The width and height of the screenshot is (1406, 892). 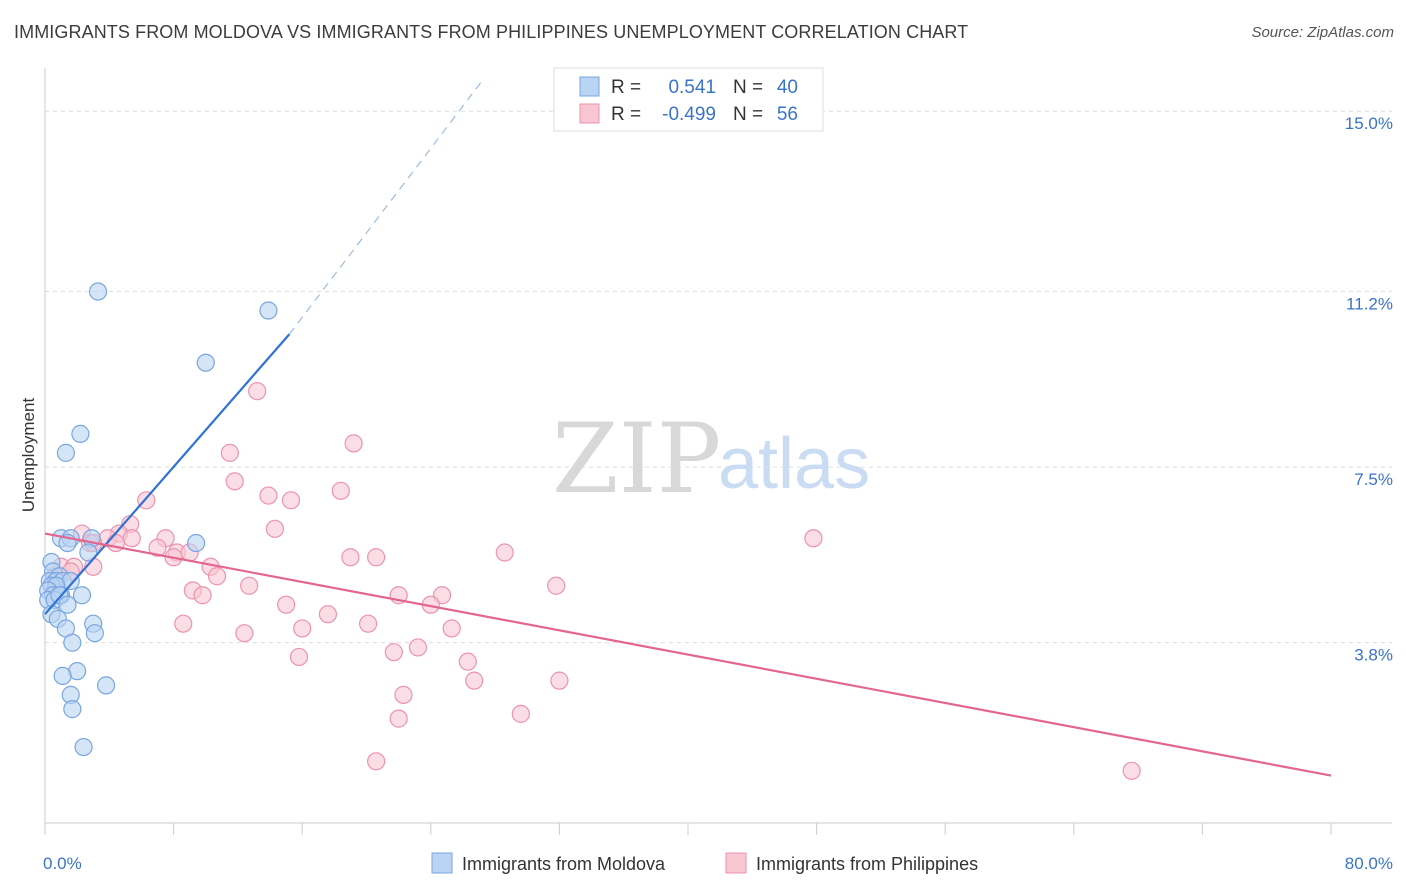 I want to click on x-tick-labels: 0.0% 80.0%, so click(x=718, y=863).